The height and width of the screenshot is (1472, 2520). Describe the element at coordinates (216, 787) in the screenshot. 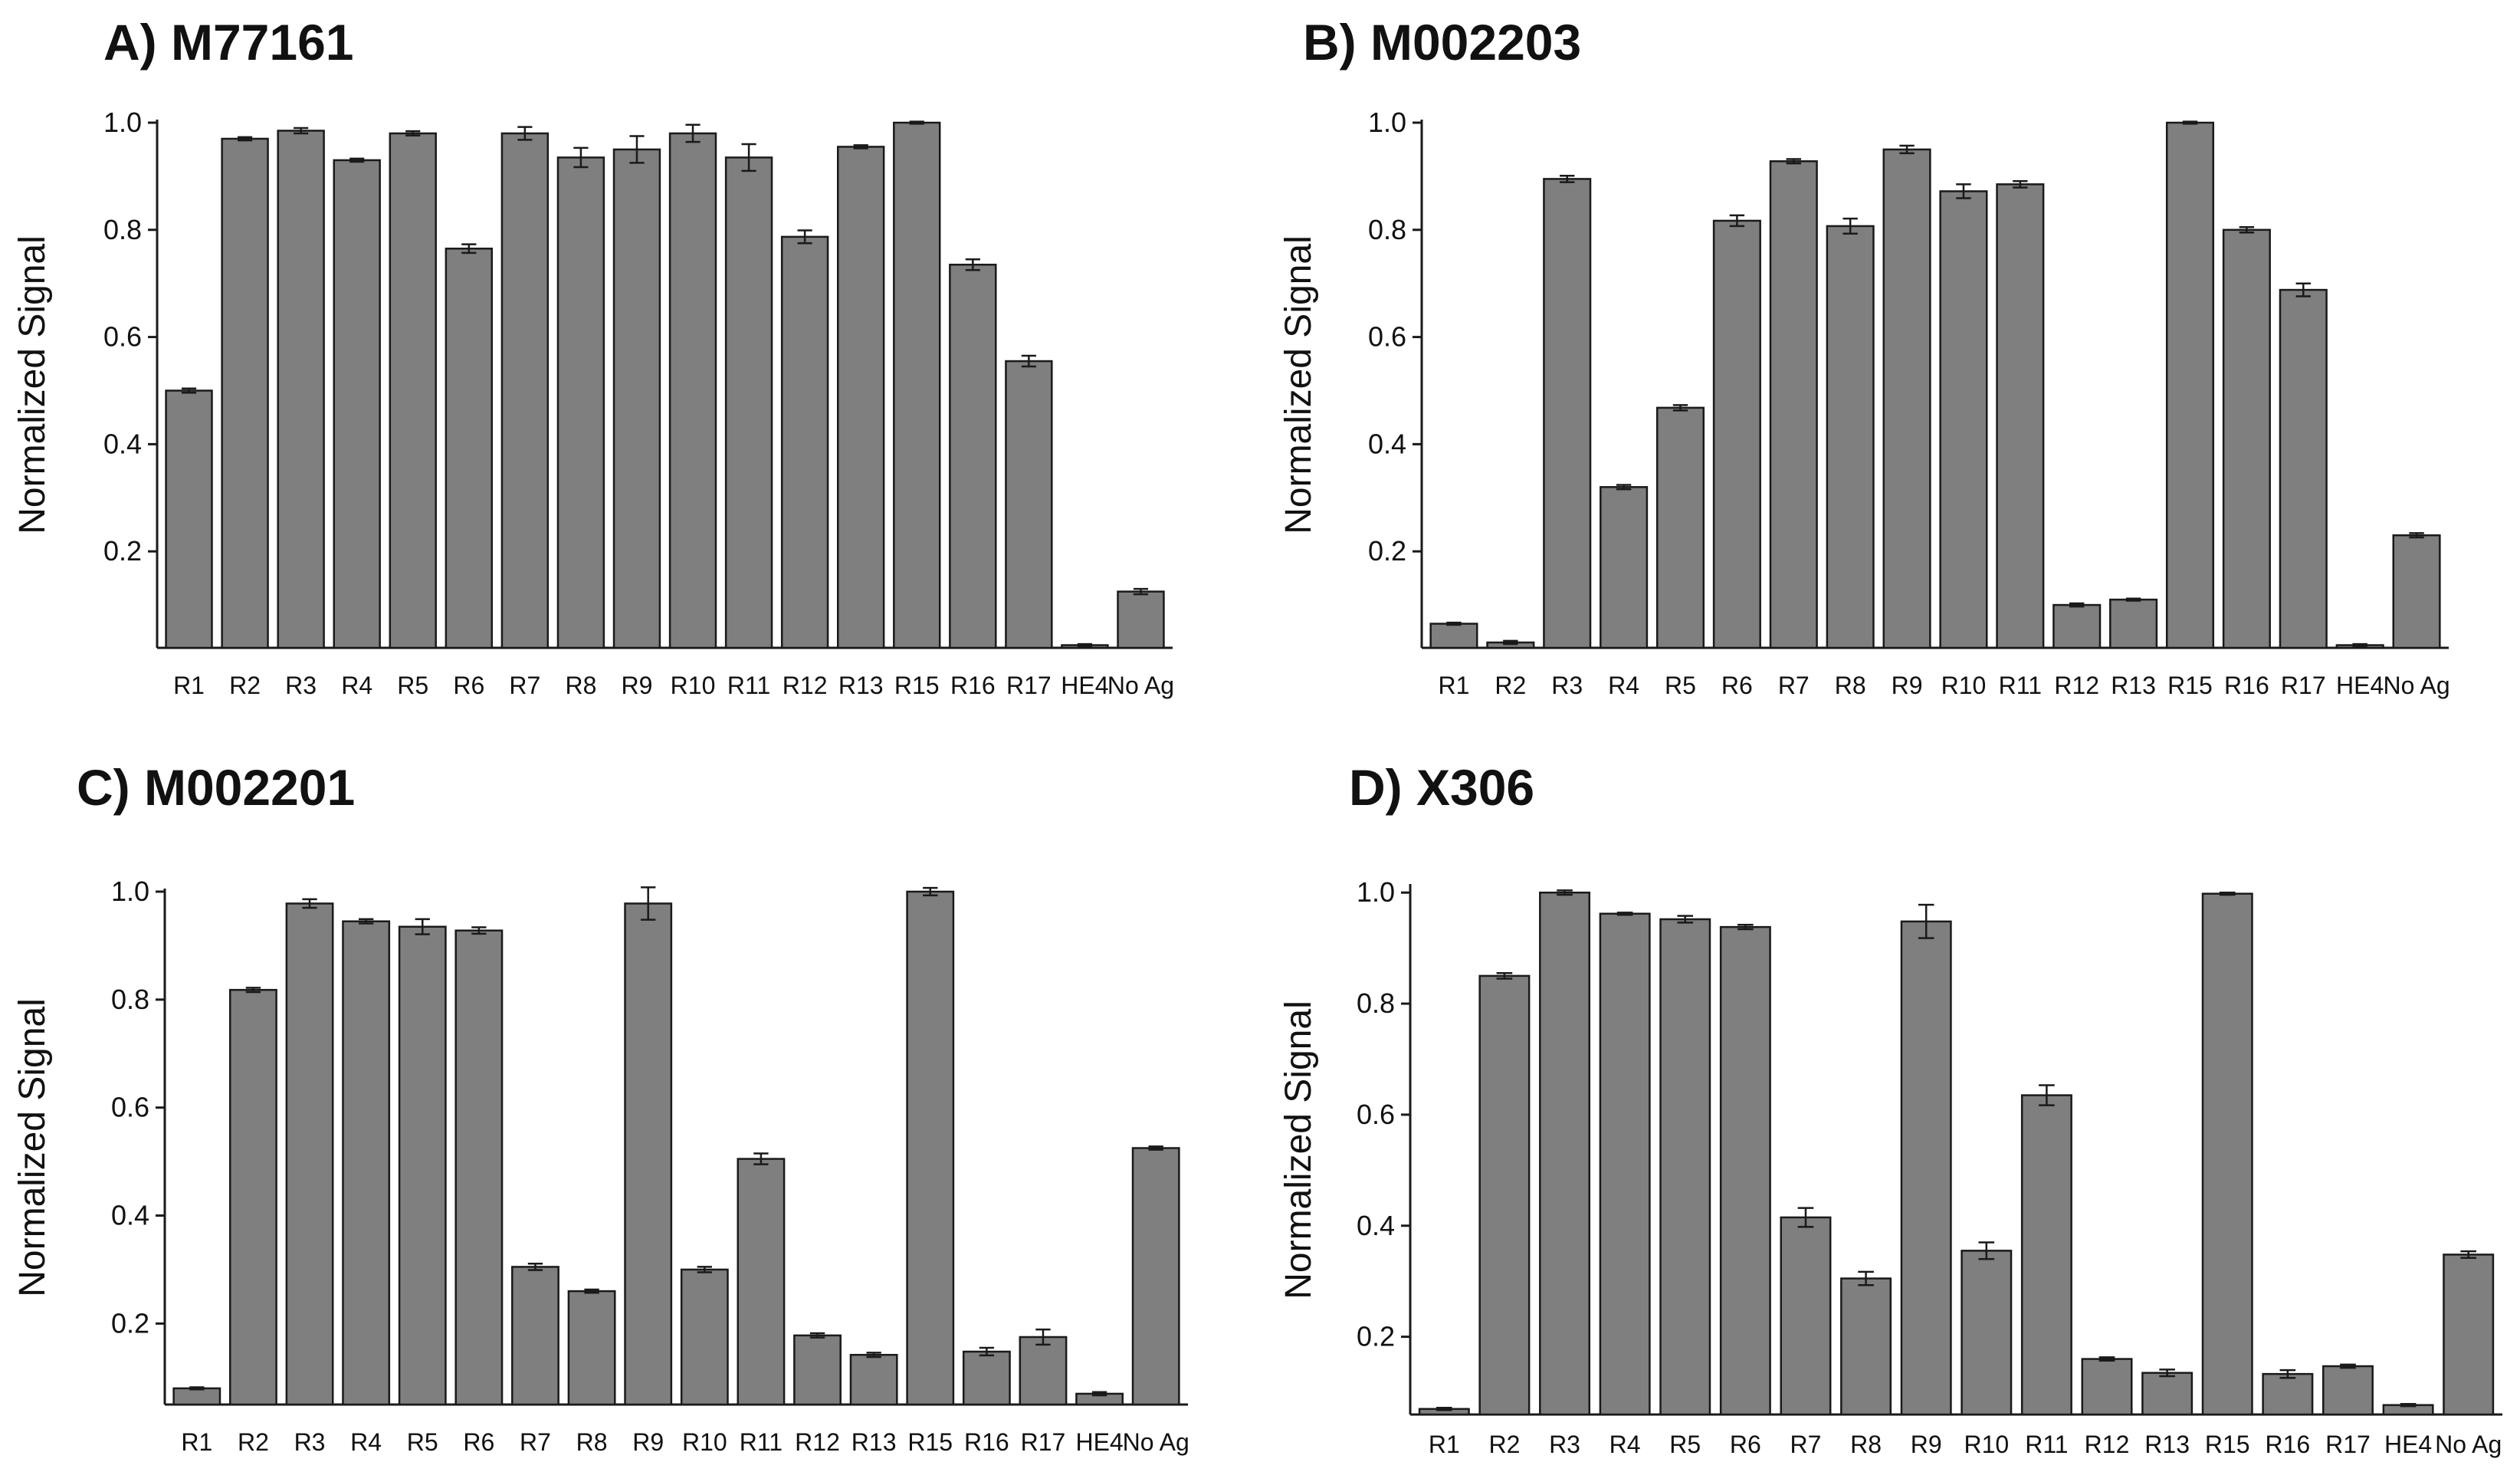

I see `panel-title: C) M002201` at that location.